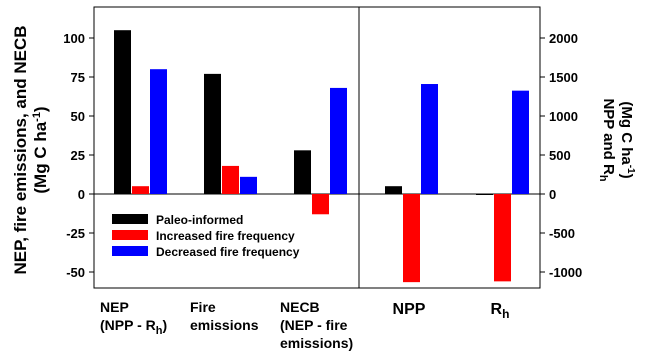  Describe the element at coordinates (20, 149) in the screenshot. I see `left-axis-title: NEP, fire emissions, and NECB` at that location.